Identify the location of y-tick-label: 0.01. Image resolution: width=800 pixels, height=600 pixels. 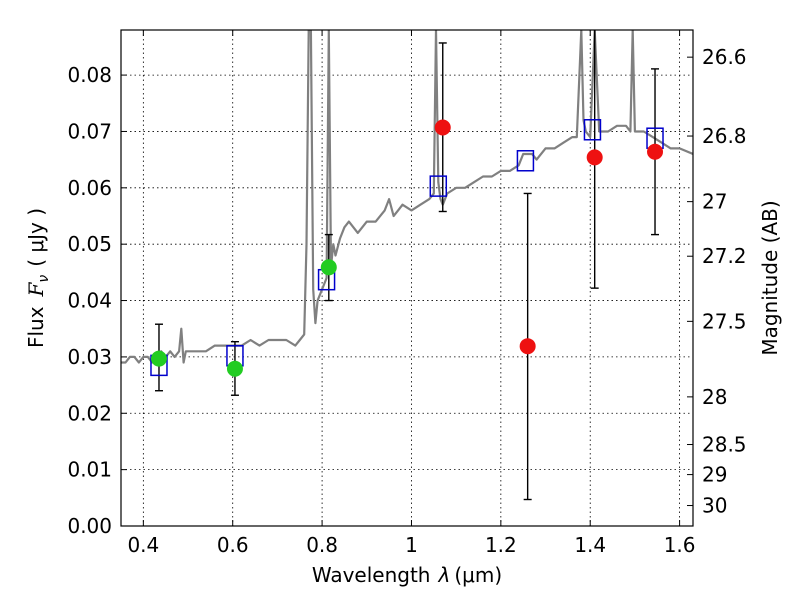
(89, 470).